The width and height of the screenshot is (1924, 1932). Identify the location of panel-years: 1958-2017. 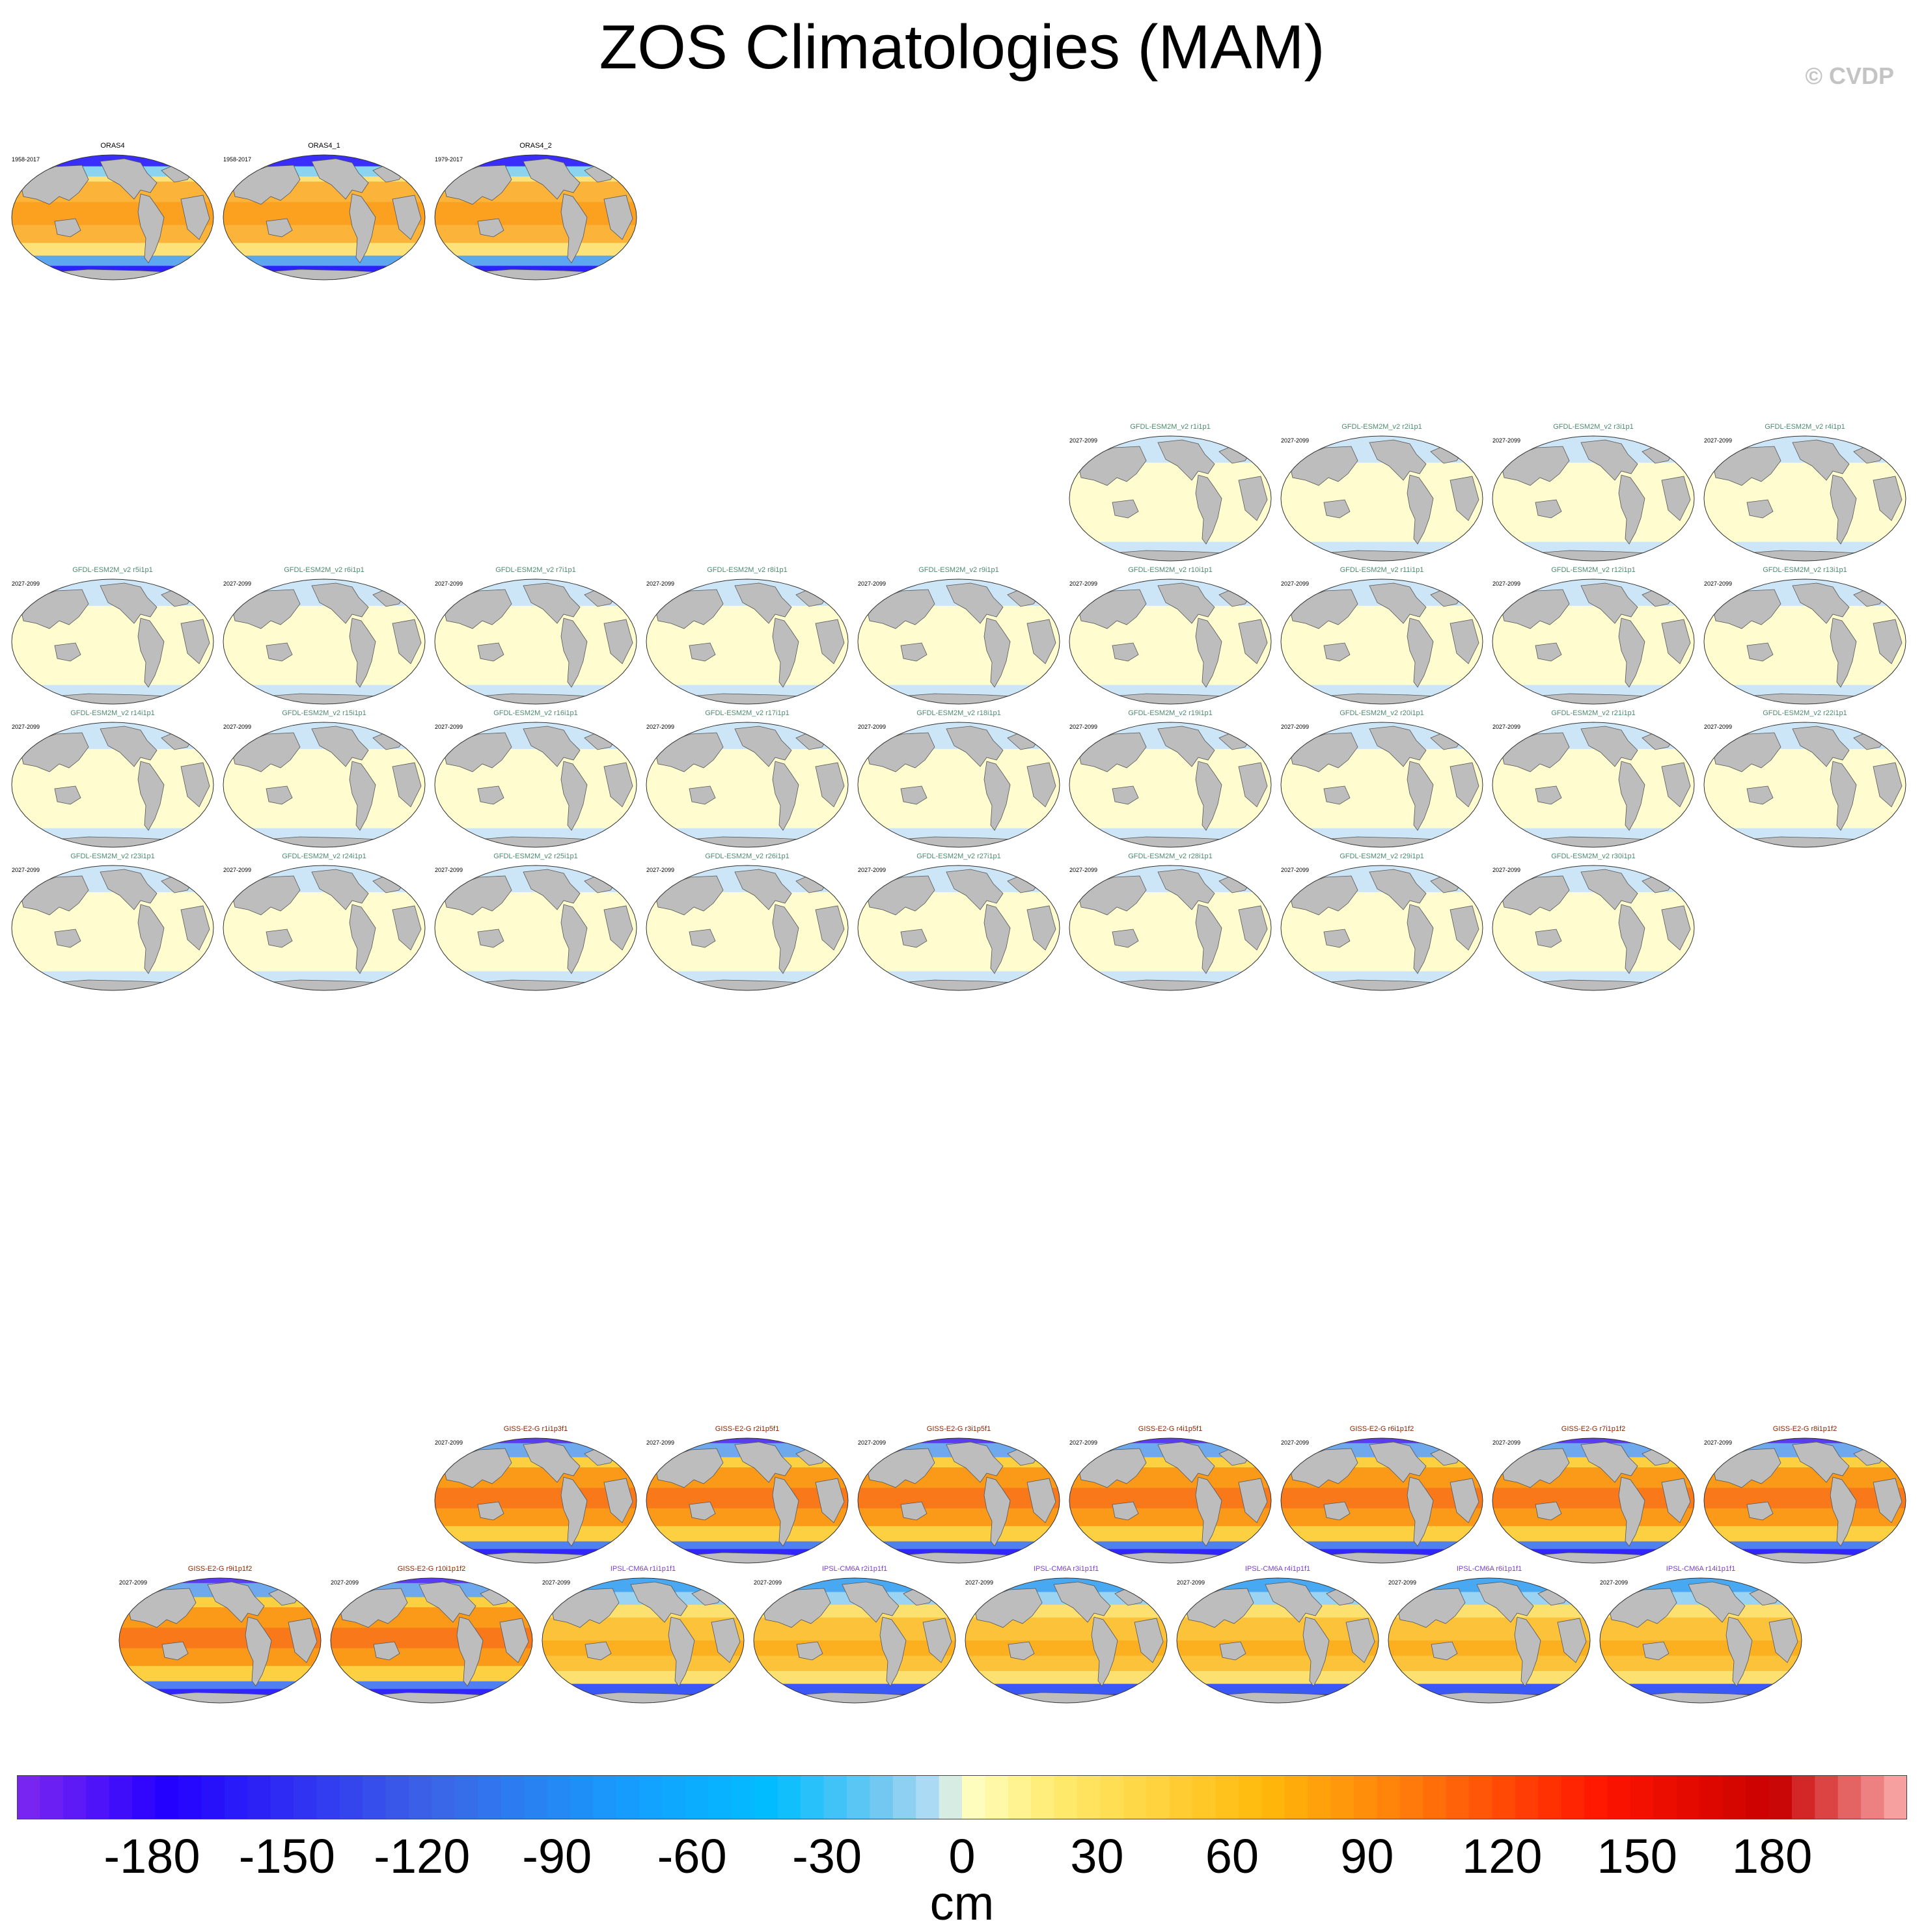
(237, 159).